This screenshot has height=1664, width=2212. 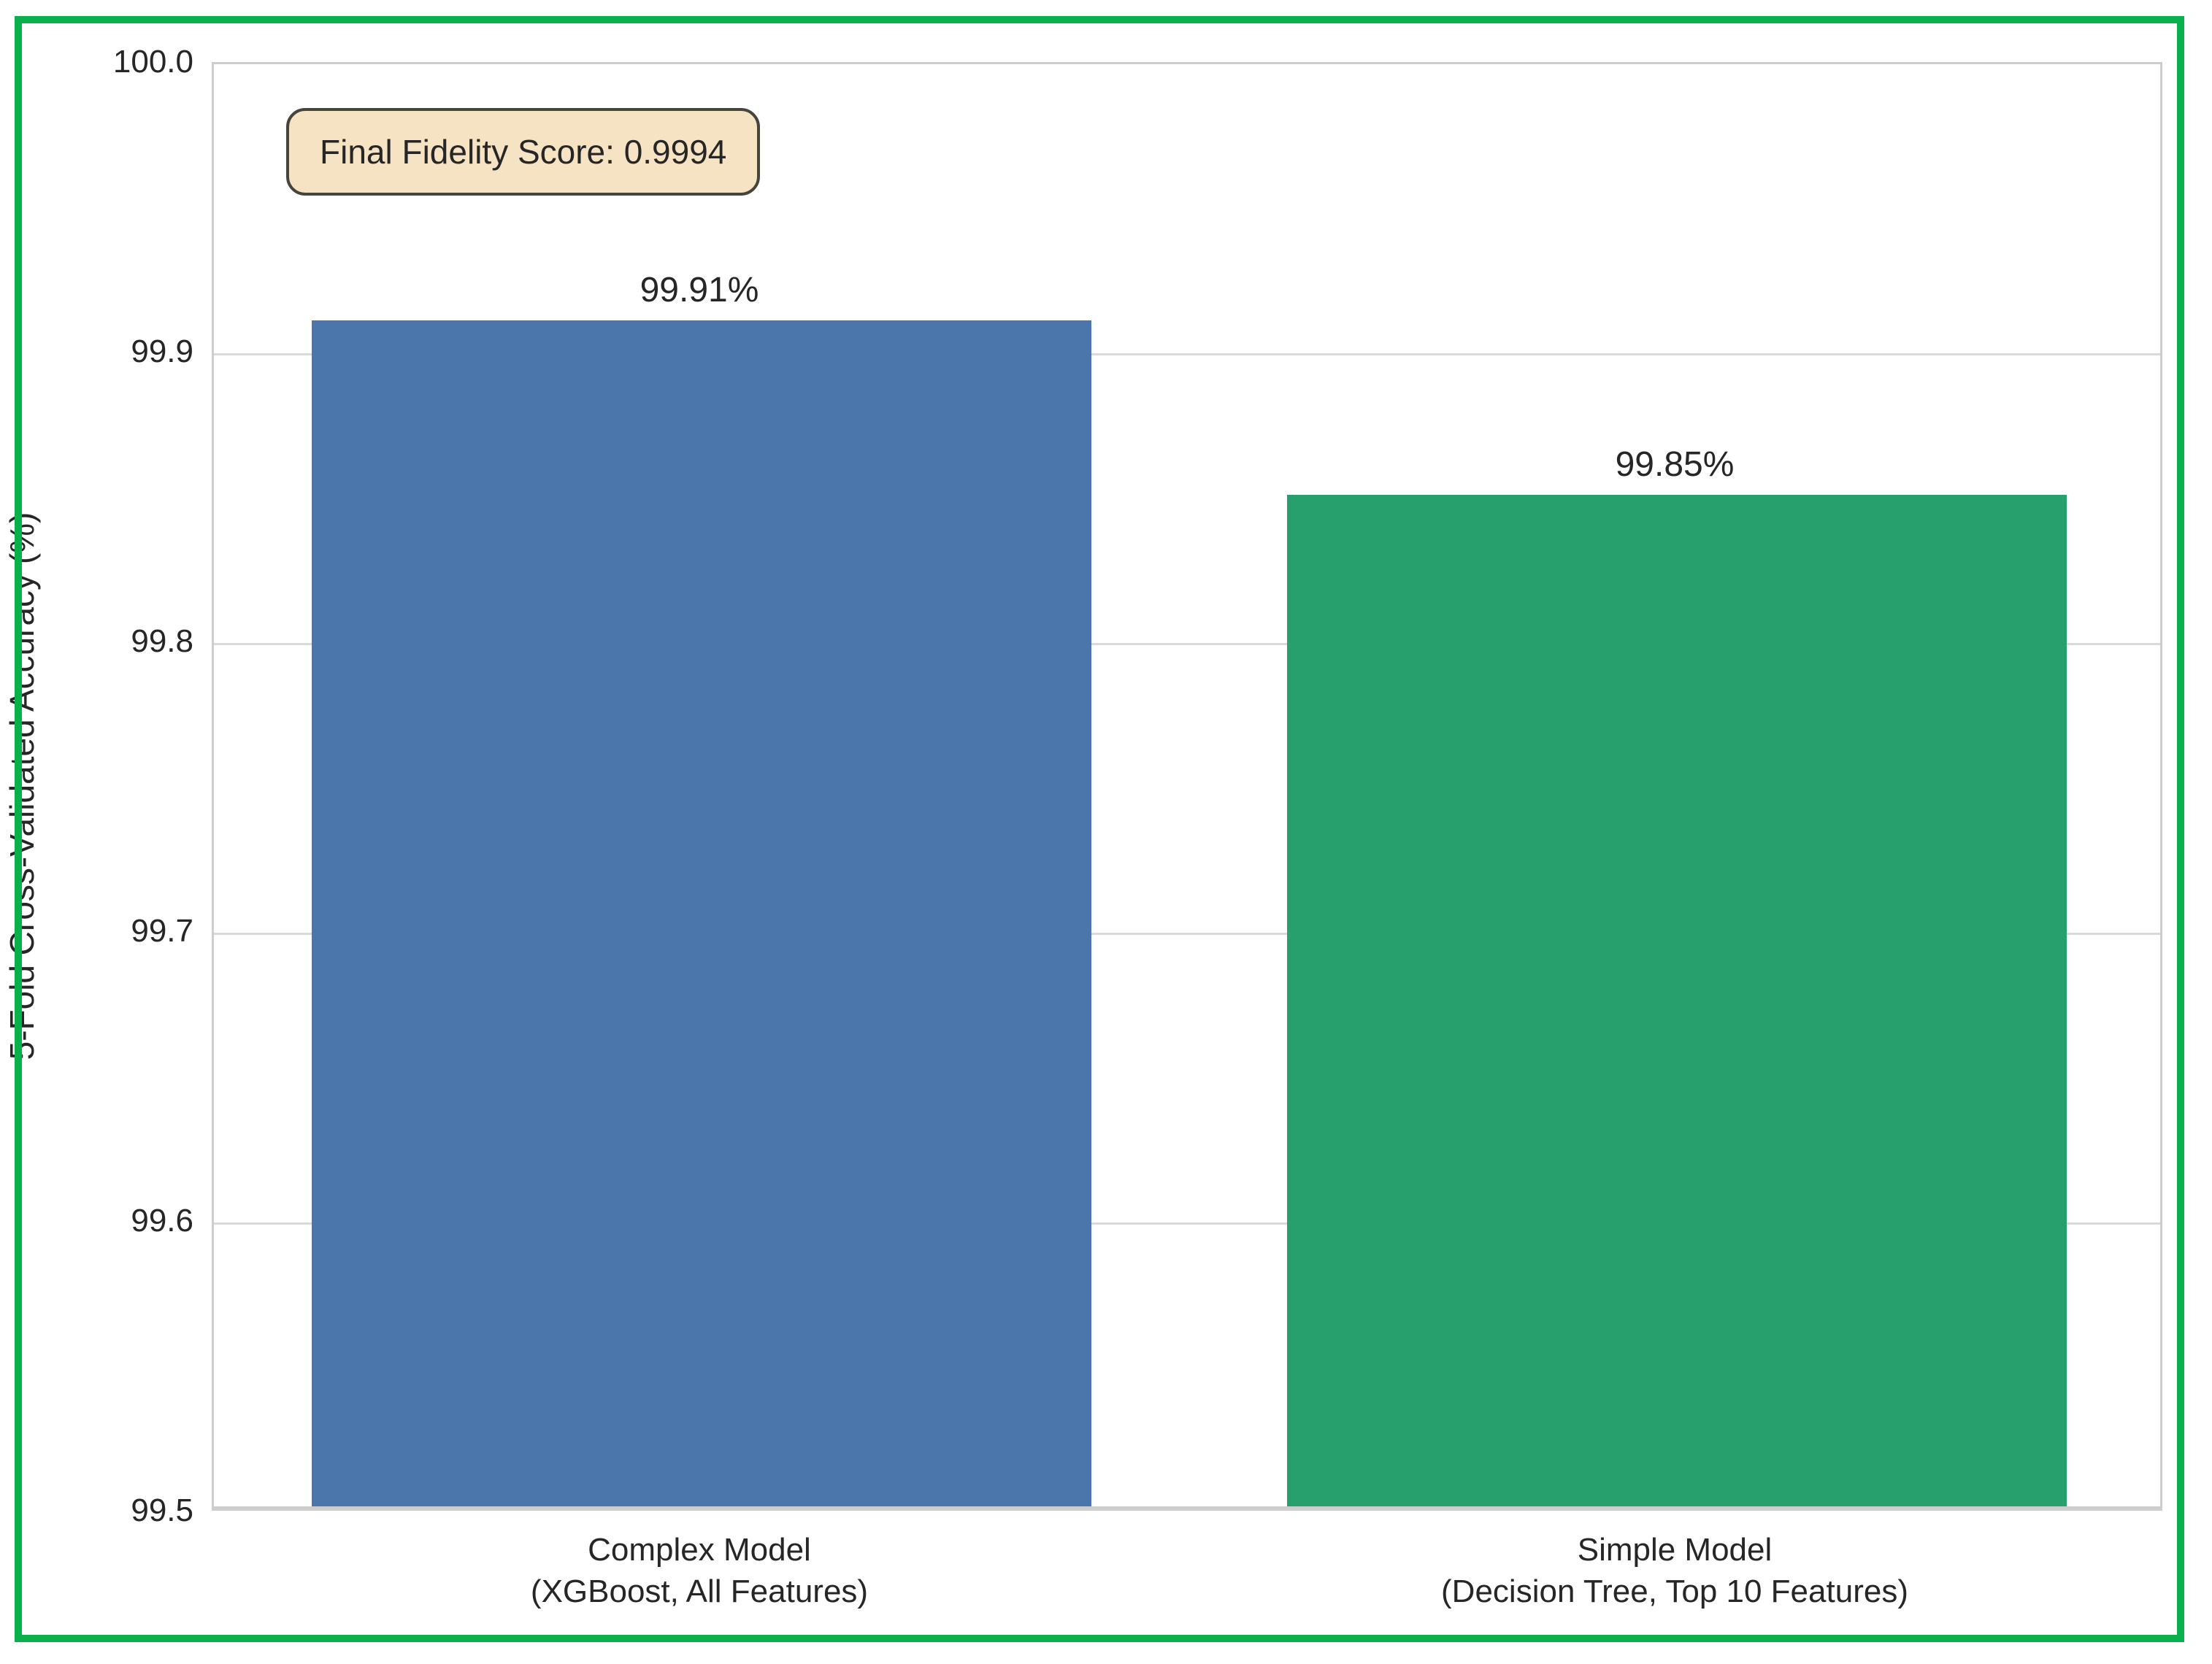 I want to click on bar-value-label-1: 99.91%, so click(x=699, y=291).